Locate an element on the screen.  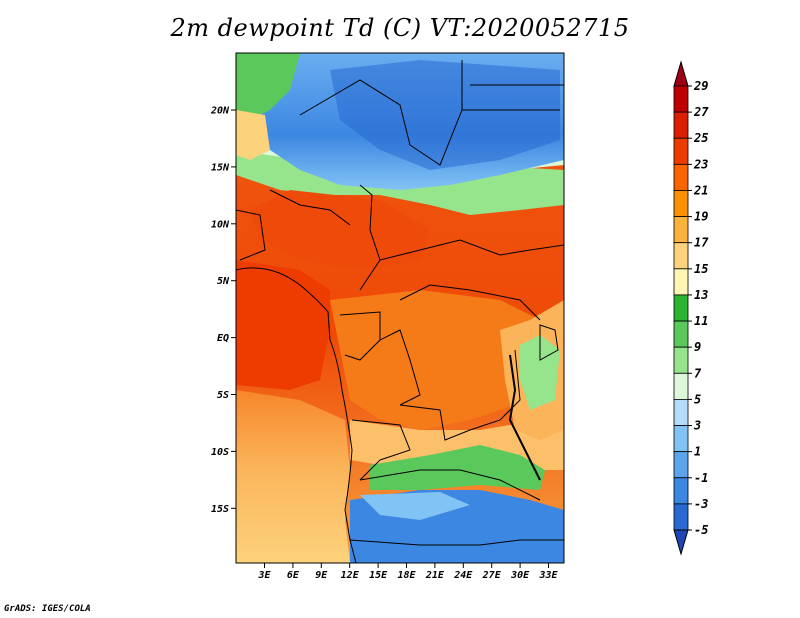
lon-label: 24E is located at coordinates (463, 575).